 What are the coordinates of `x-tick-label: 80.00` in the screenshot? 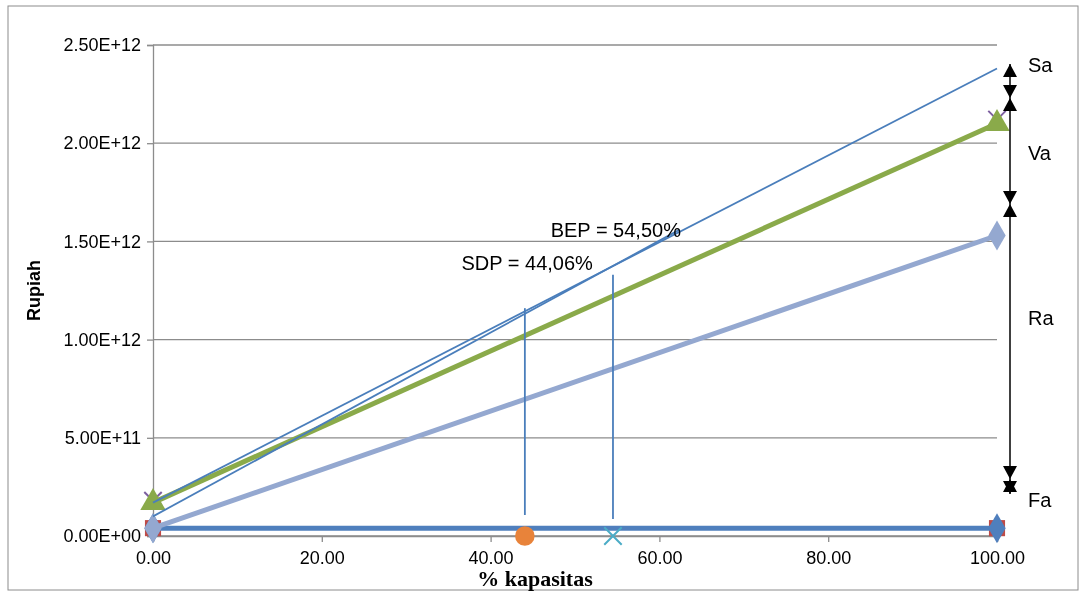 It's located at (829, 558).